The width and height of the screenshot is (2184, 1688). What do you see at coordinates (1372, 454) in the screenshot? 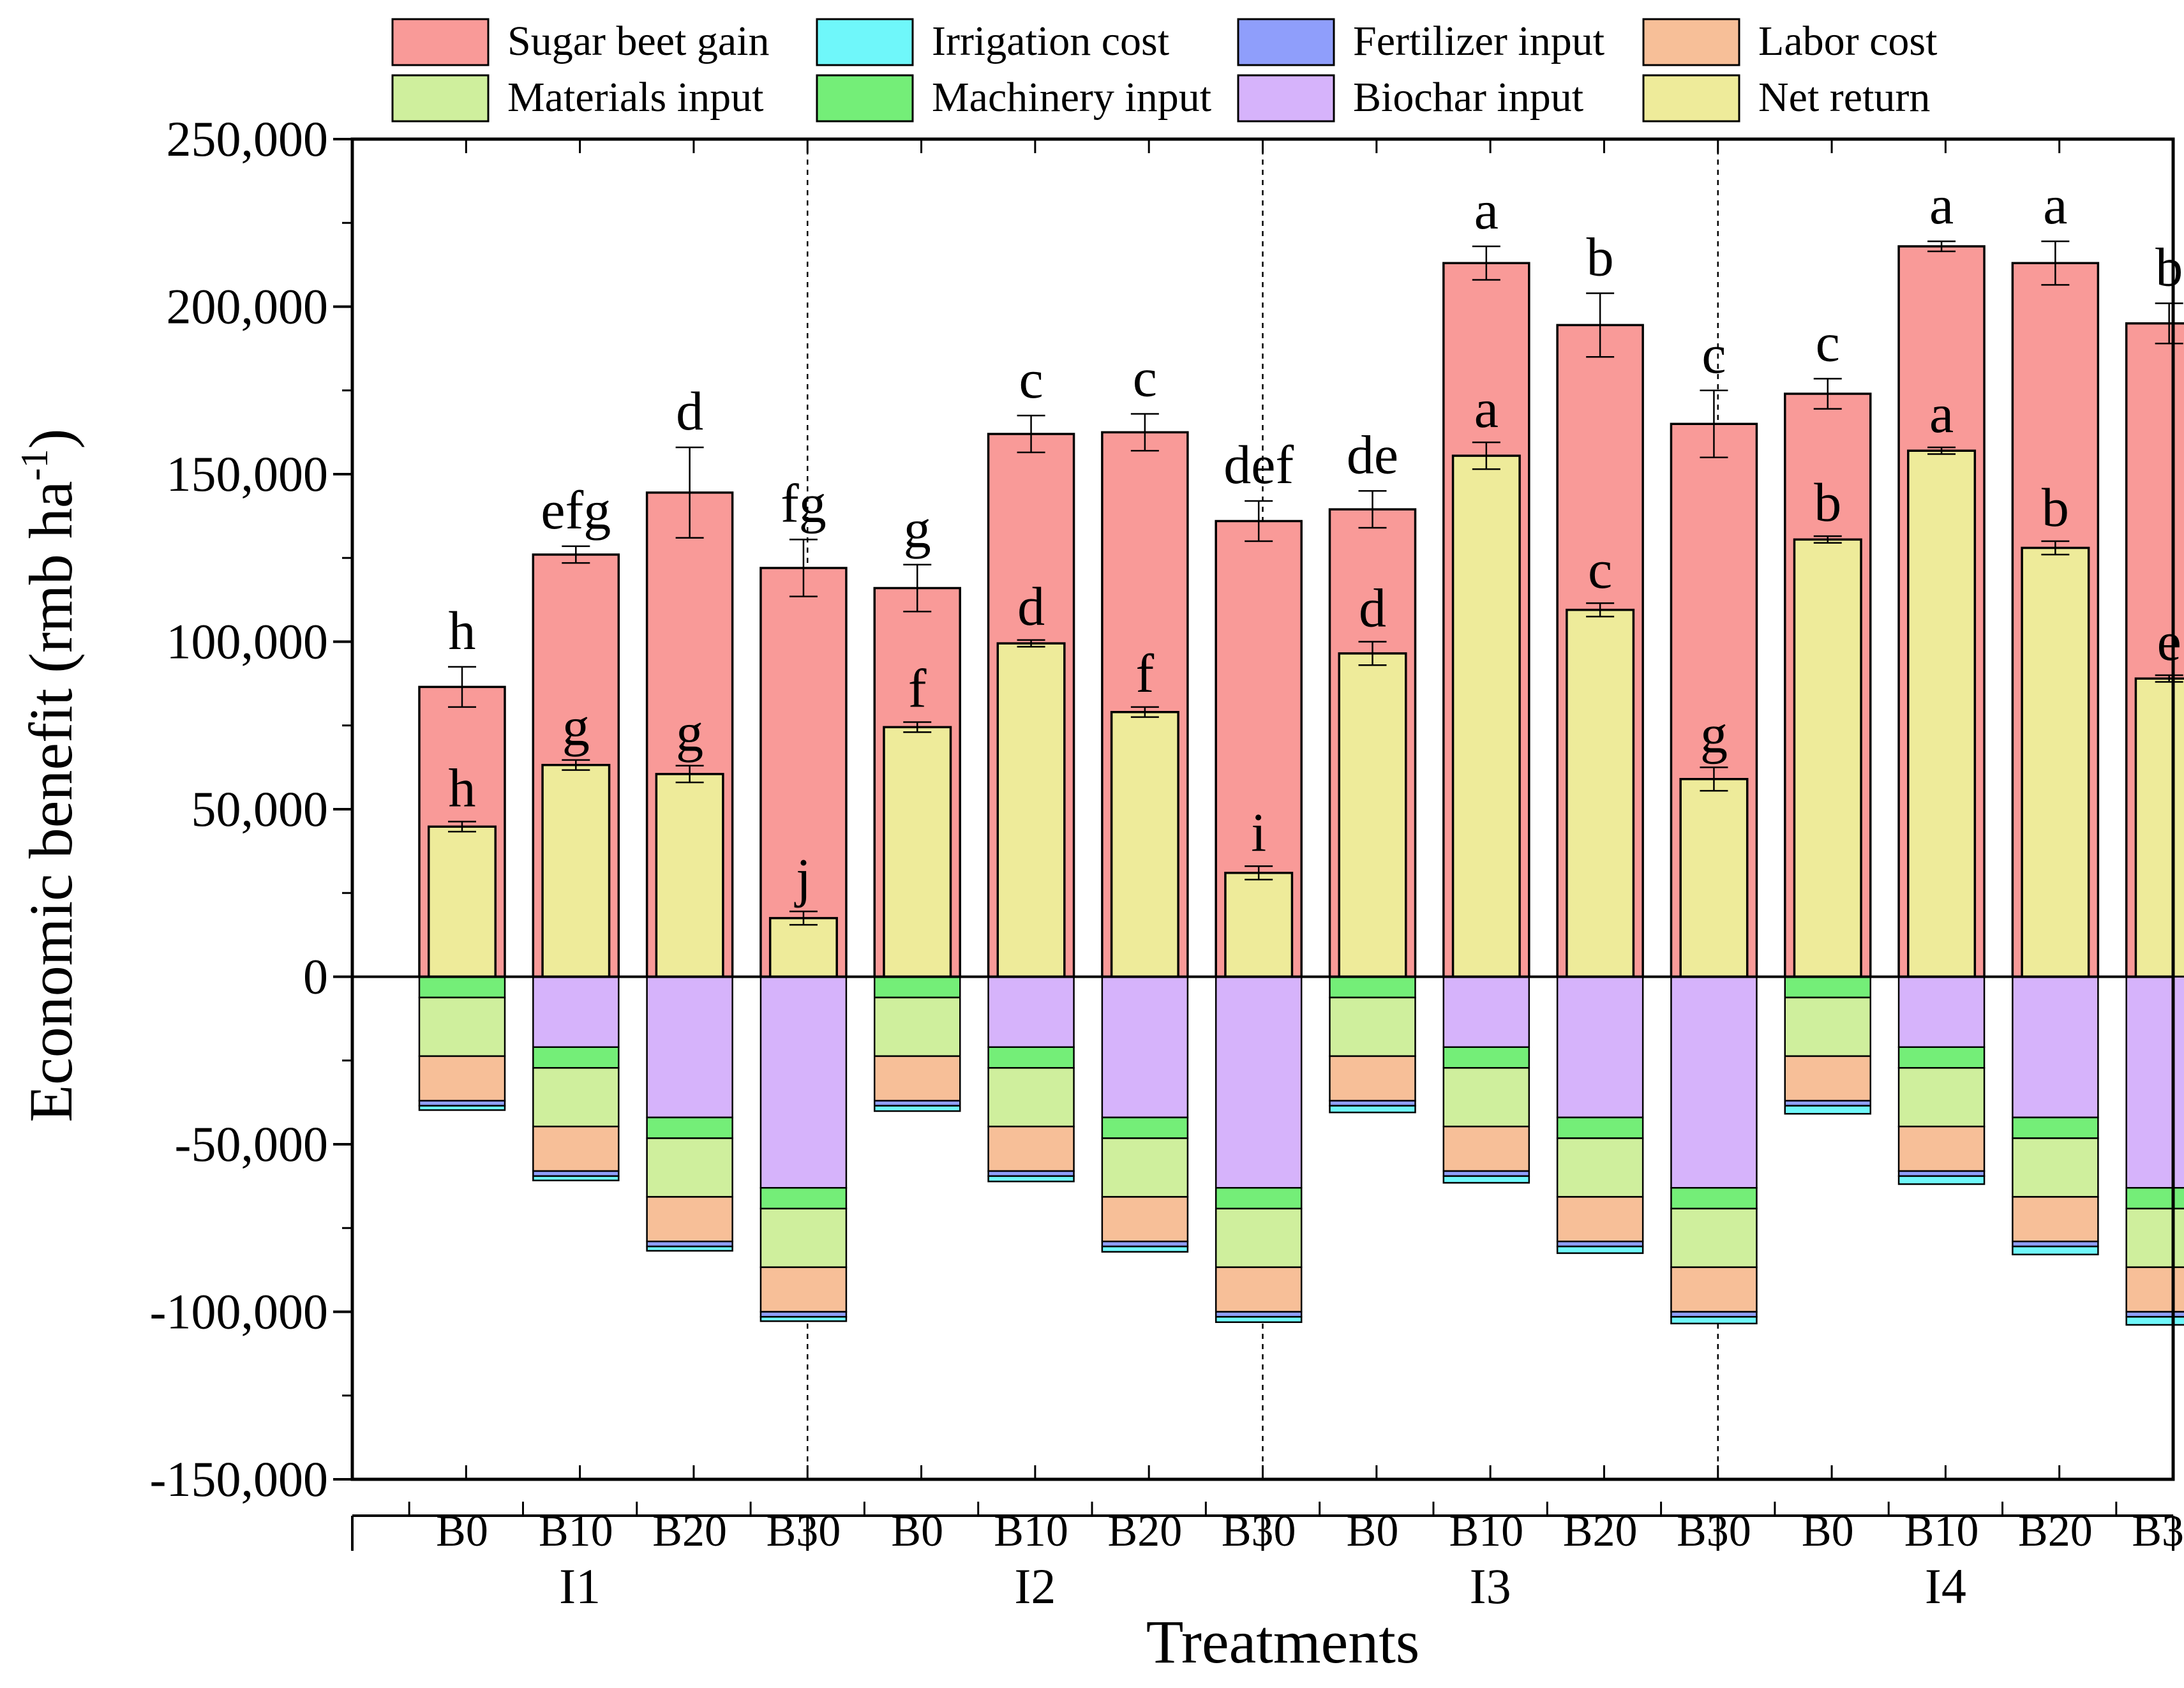
I see `gain-letter: de` at bounding box center [1372, 454].